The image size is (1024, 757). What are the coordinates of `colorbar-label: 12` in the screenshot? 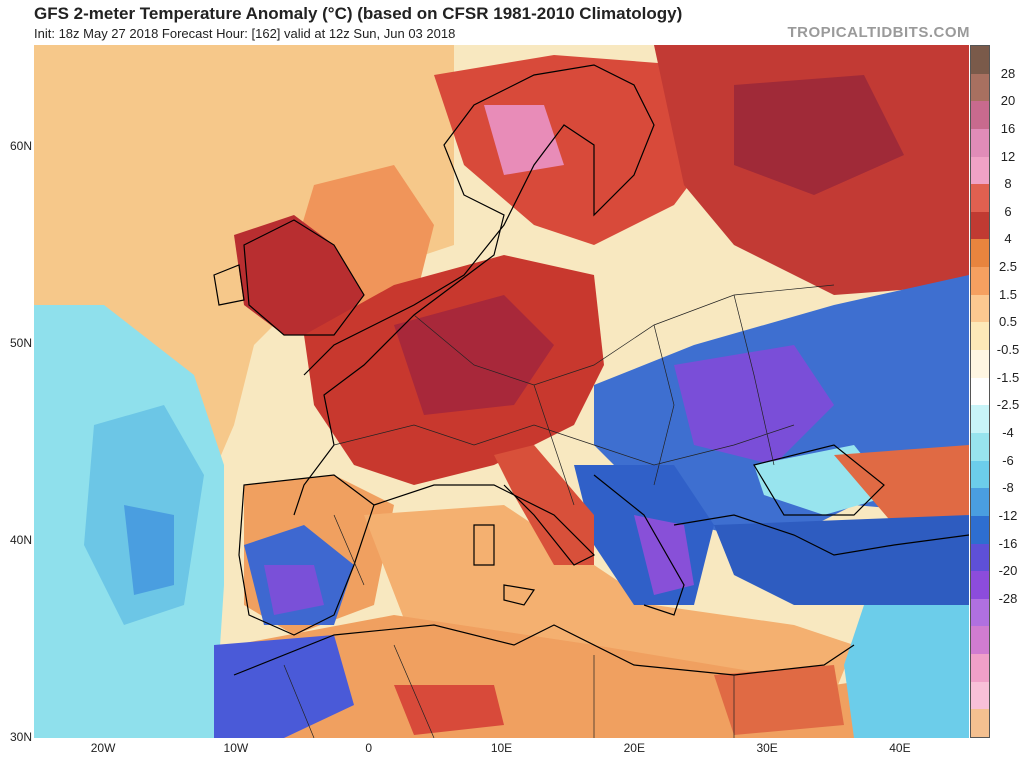 It's located at (1008, 156).